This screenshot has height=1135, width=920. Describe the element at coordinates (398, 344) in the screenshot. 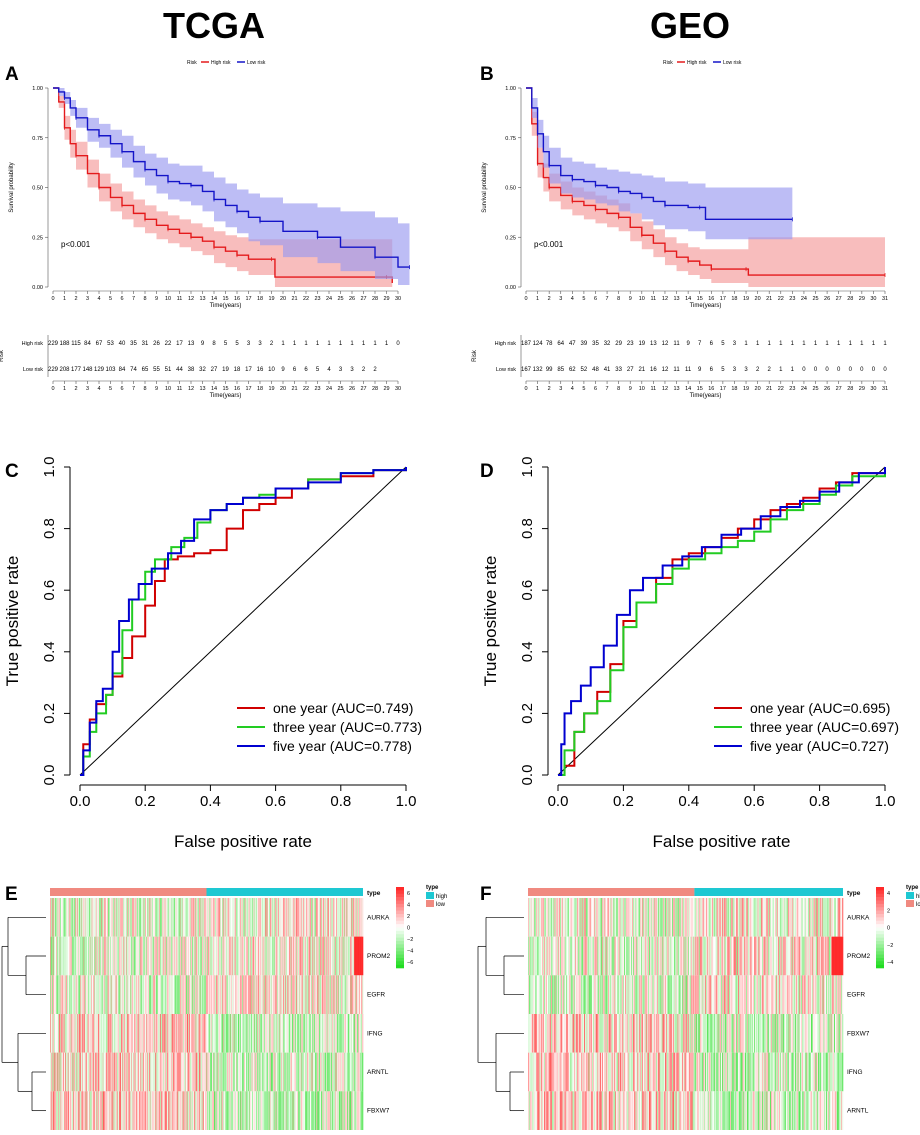

I see `risk-count: 0` at that location.